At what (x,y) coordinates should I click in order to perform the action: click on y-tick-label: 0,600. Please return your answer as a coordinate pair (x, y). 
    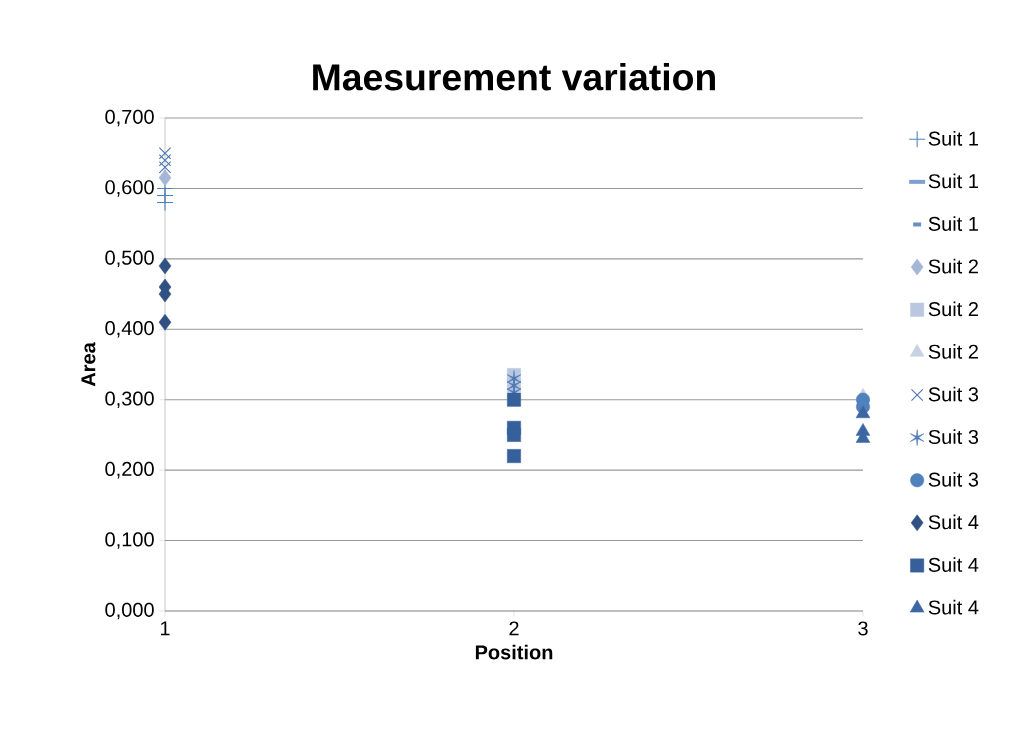
    Looking at the image, I should click on (129, 188).